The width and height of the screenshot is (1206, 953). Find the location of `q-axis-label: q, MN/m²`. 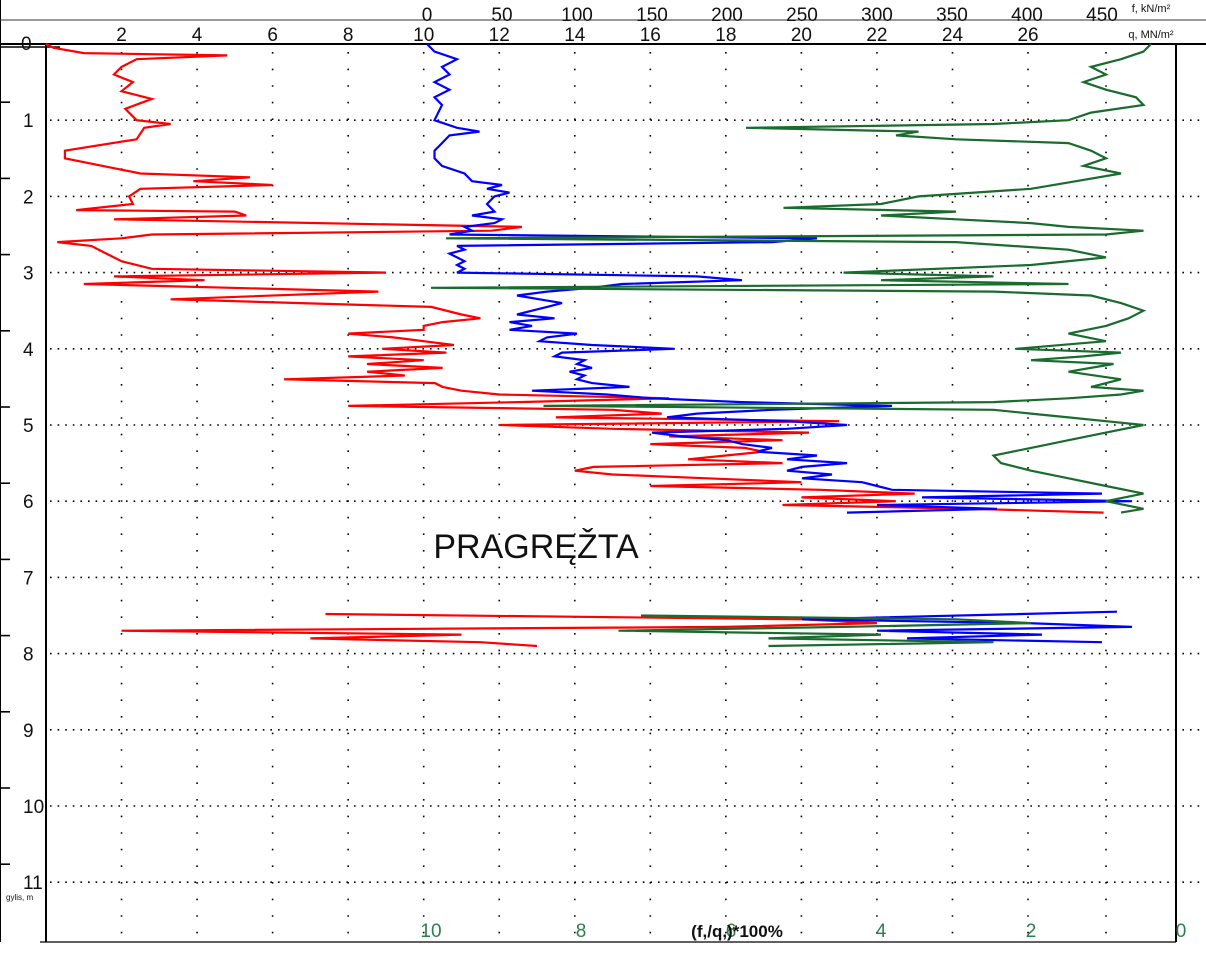

q-axis-label: q, MN/m² is located at coordinates (1151, 35).